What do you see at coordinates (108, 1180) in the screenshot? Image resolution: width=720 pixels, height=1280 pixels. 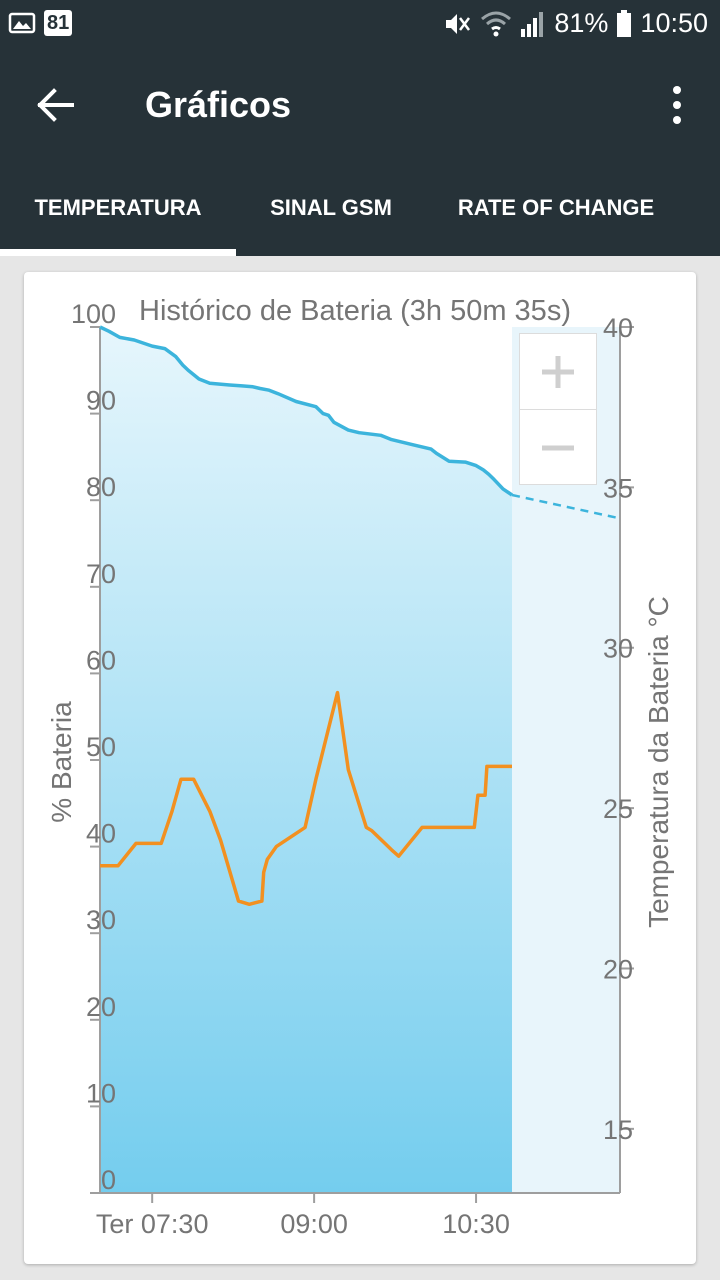 I see `y-tick-label: 0` at bounding box center [108, 1180].